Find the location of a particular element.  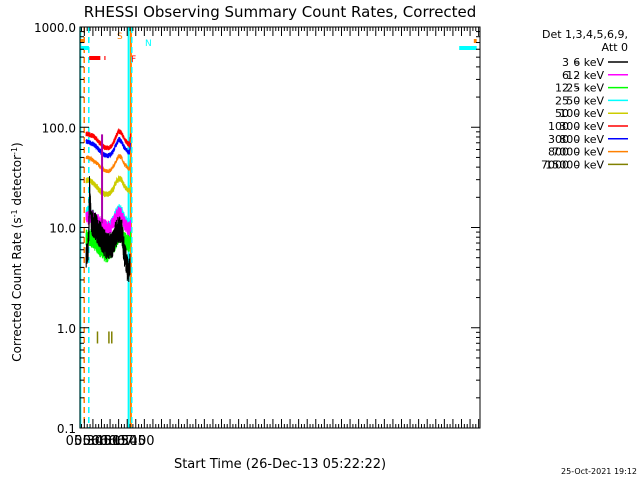

y-tick-label: 10.0 is located at coordinates (62, 229).